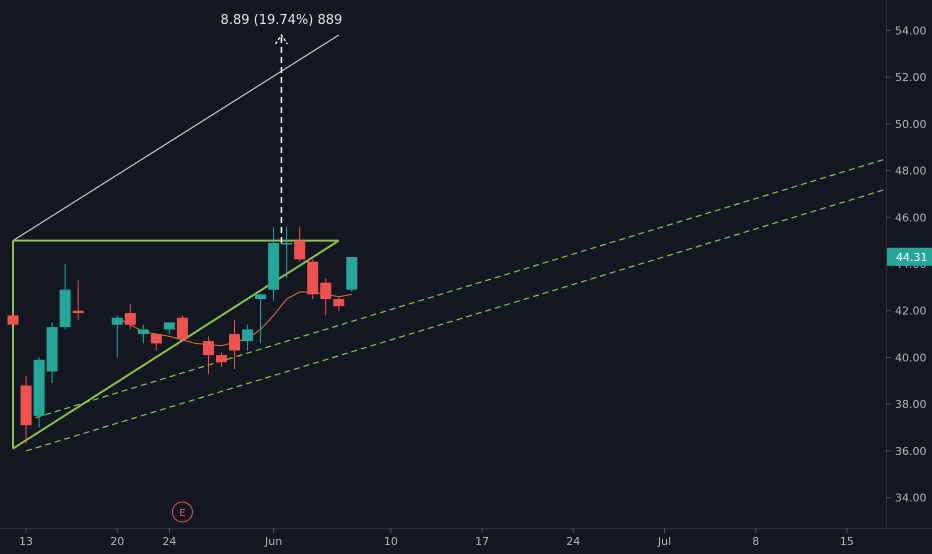  What do you see at coordinates (911, 404) in the screenshot?
I see `price-tick-label: 38.00` at bounding box center [911, 404].